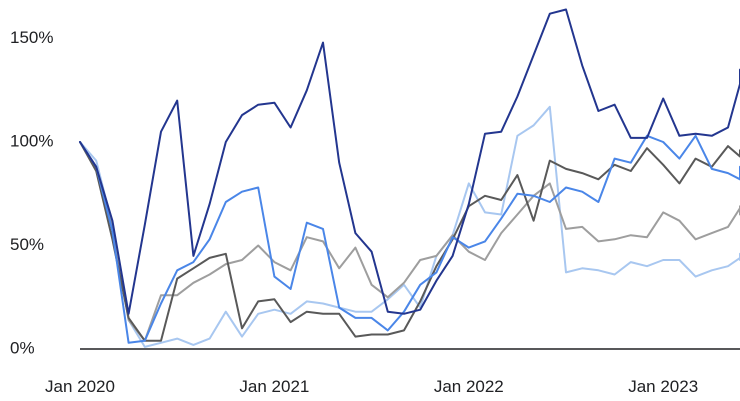 This screenshot has height=401, width=740. Describe the element at coordinates (31, 193) in the screenshot. I see `y-axis-labels: 0% 50% 100% 150%` at that location.